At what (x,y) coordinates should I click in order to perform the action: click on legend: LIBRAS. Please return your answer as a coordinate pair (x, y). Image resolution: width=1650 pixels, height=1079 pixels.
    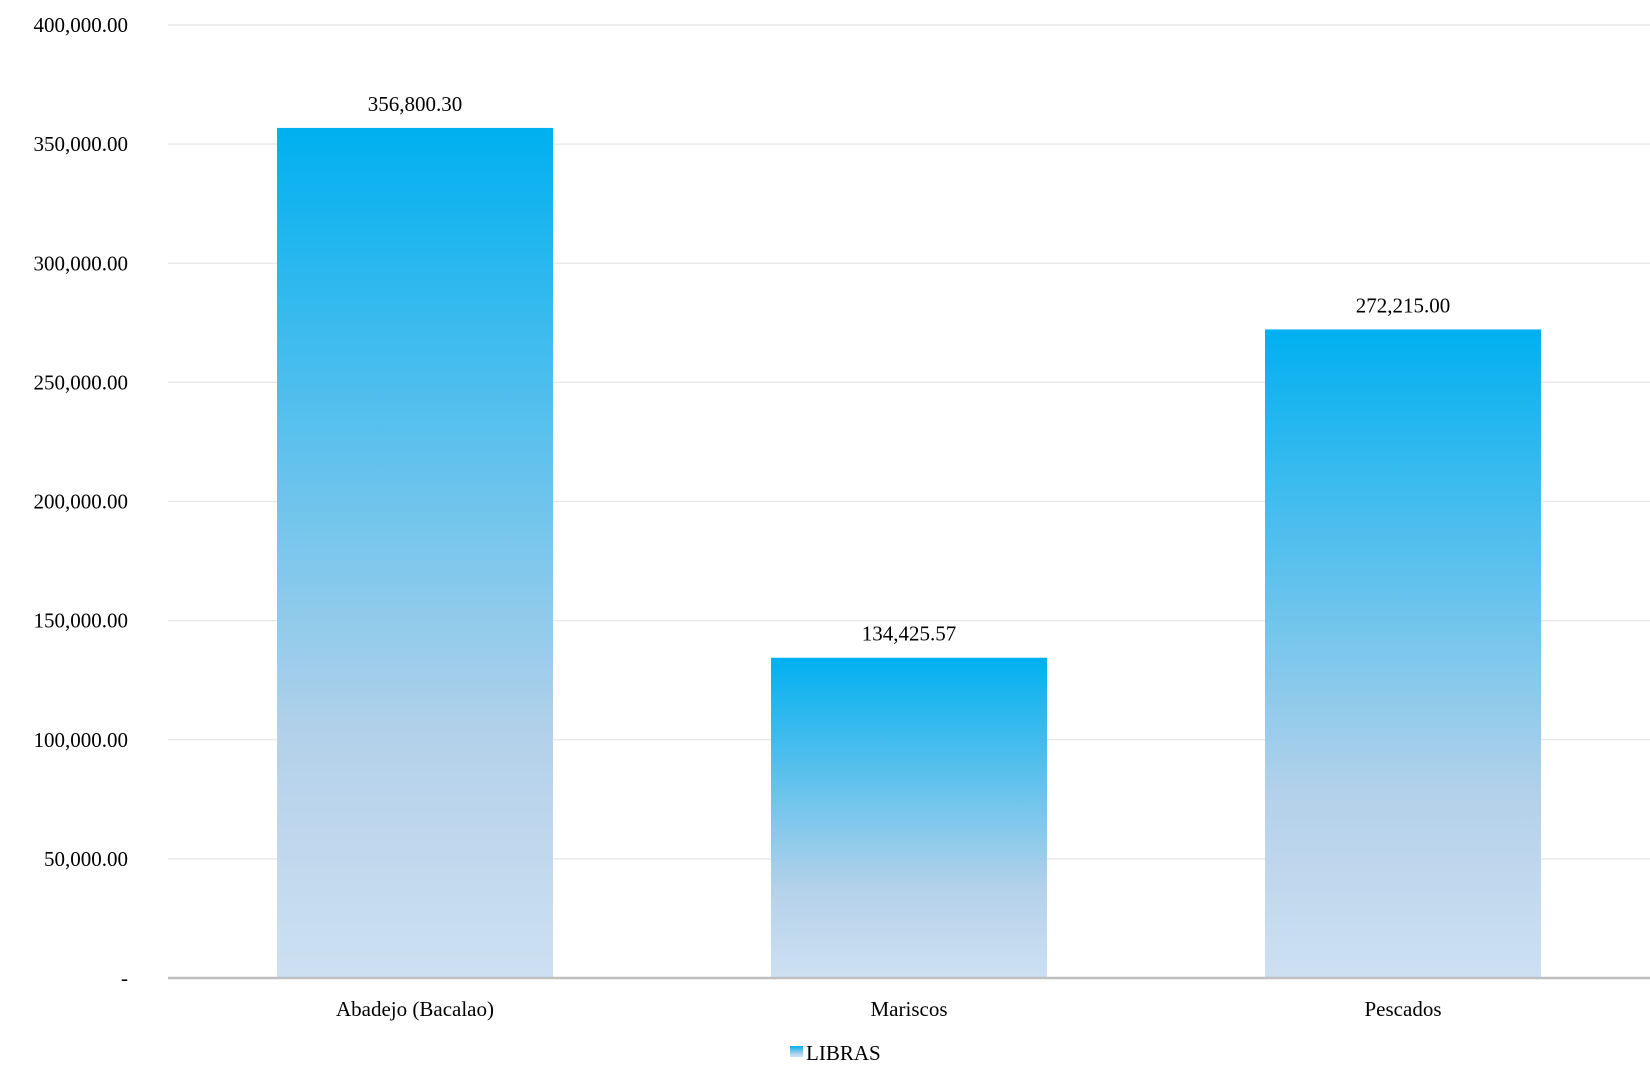
    Looking at the image, I should click on (835, 1053).